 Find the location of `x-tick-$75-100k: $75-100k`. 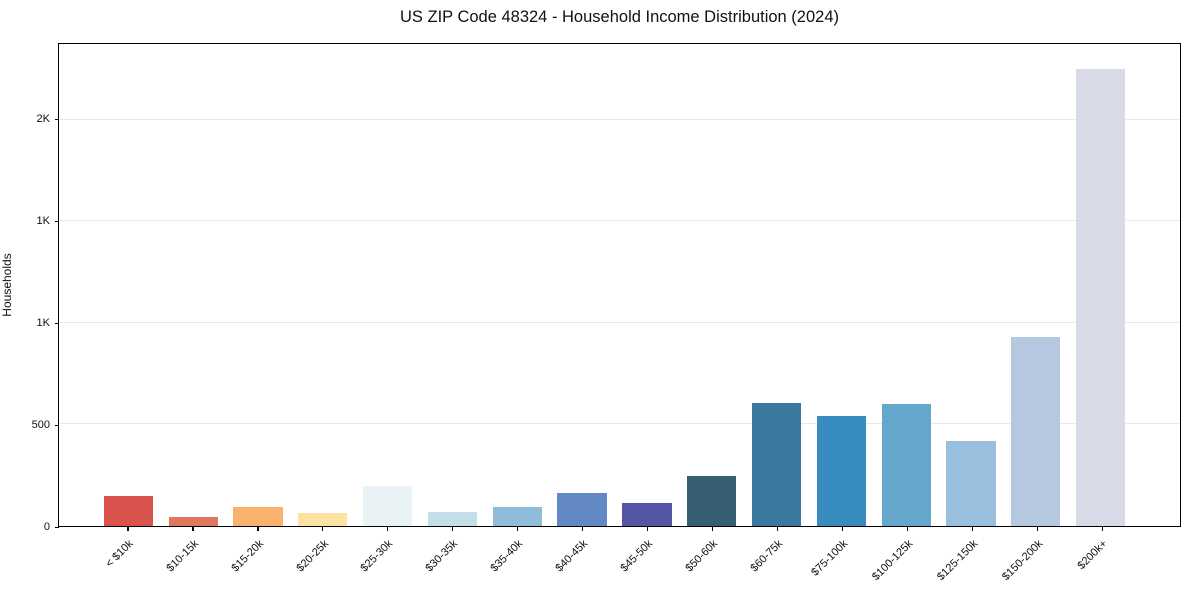

x-tick-$75-100k: $75-100k is located at coordinates (841, 557).